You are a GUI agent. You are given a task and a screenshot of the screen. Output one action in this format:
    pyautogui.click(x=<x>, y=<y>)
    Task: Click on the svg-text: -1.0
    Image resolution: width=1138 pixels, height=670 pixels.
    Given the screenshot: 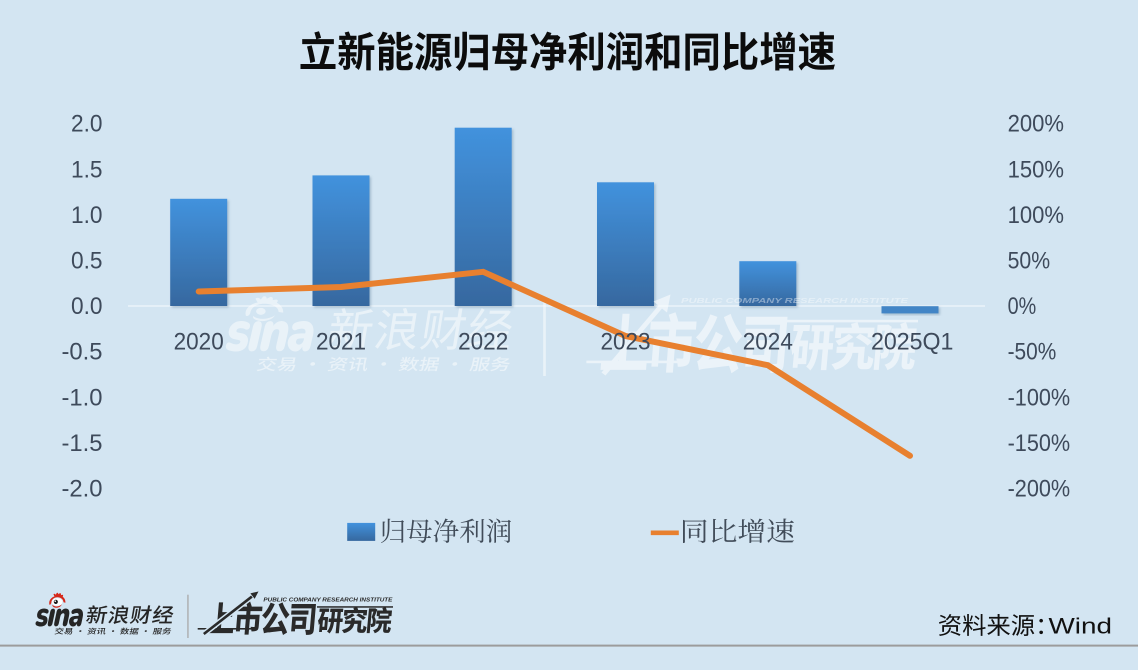 What is the action you would take?
    pyautogui.click(x=82, y=397)
    